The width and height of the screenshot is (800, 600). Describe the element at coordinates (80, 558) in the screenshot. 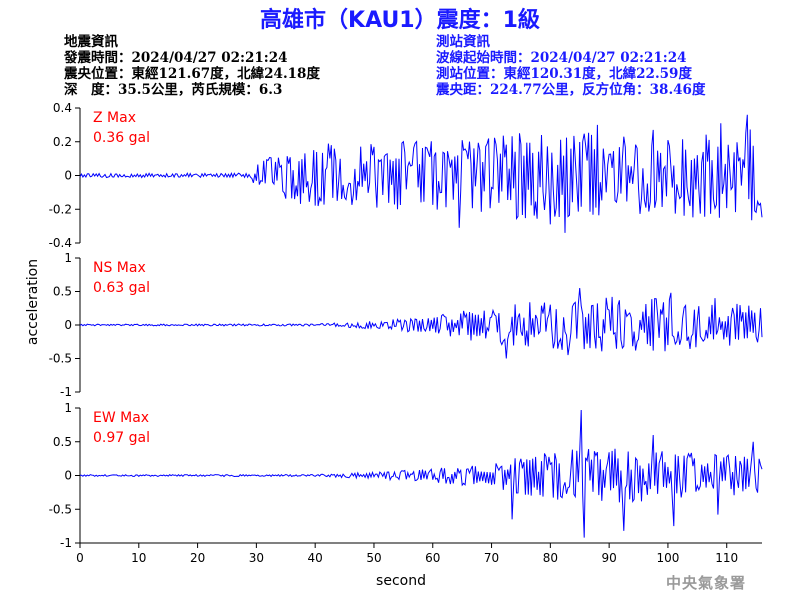

I see `x-tick-label: 0` at that location.